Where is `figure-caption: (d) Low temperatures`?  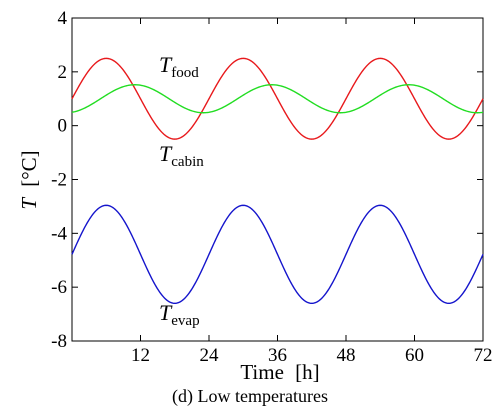
figure-caption: (d) Low temperatures is located at coordinates (250, 396).